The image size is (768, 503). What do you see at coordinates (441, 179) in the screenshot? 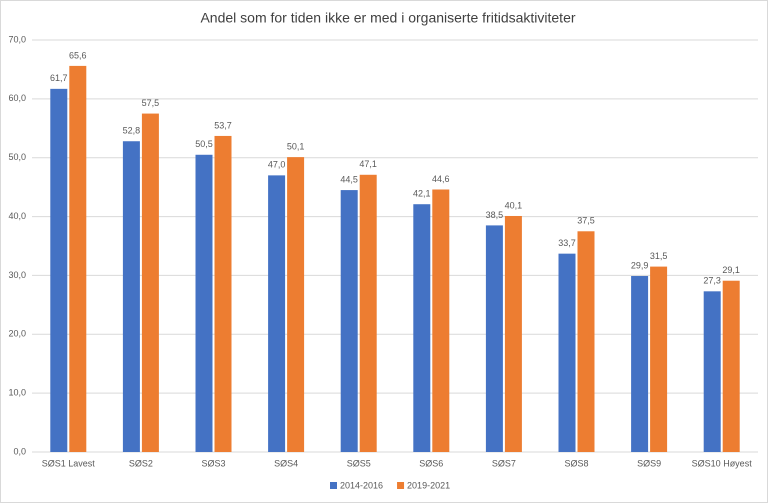
I see `value-label: 44,6` at bounding box center [441, 179].